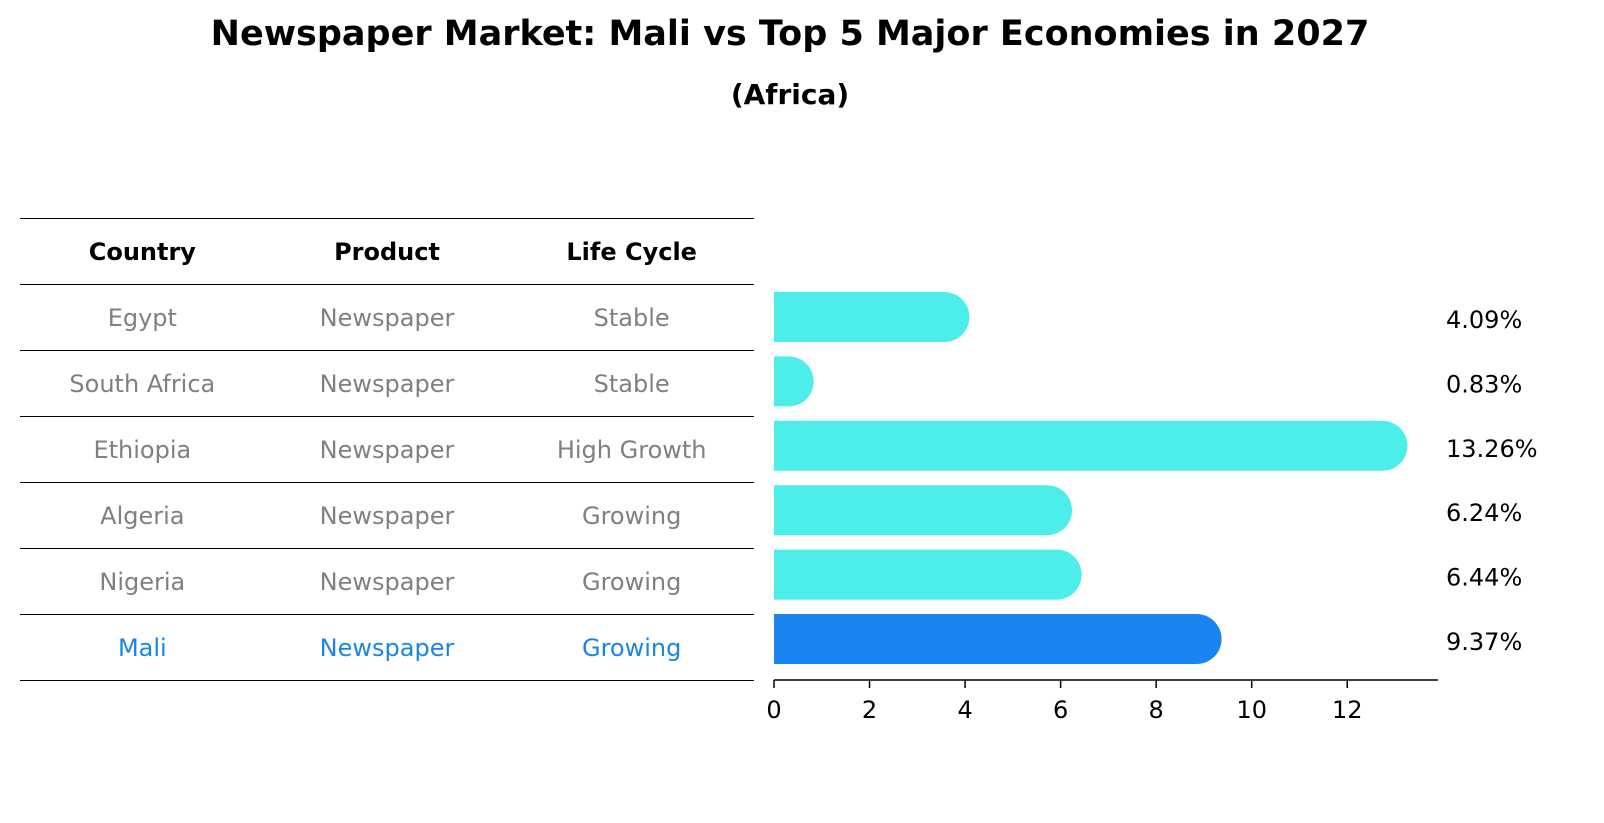 This screenshot has width=1604, height=823. Describe the element at coordinates (142, 515) in the screenshot. I see `country-cell: Algeria` at that location.